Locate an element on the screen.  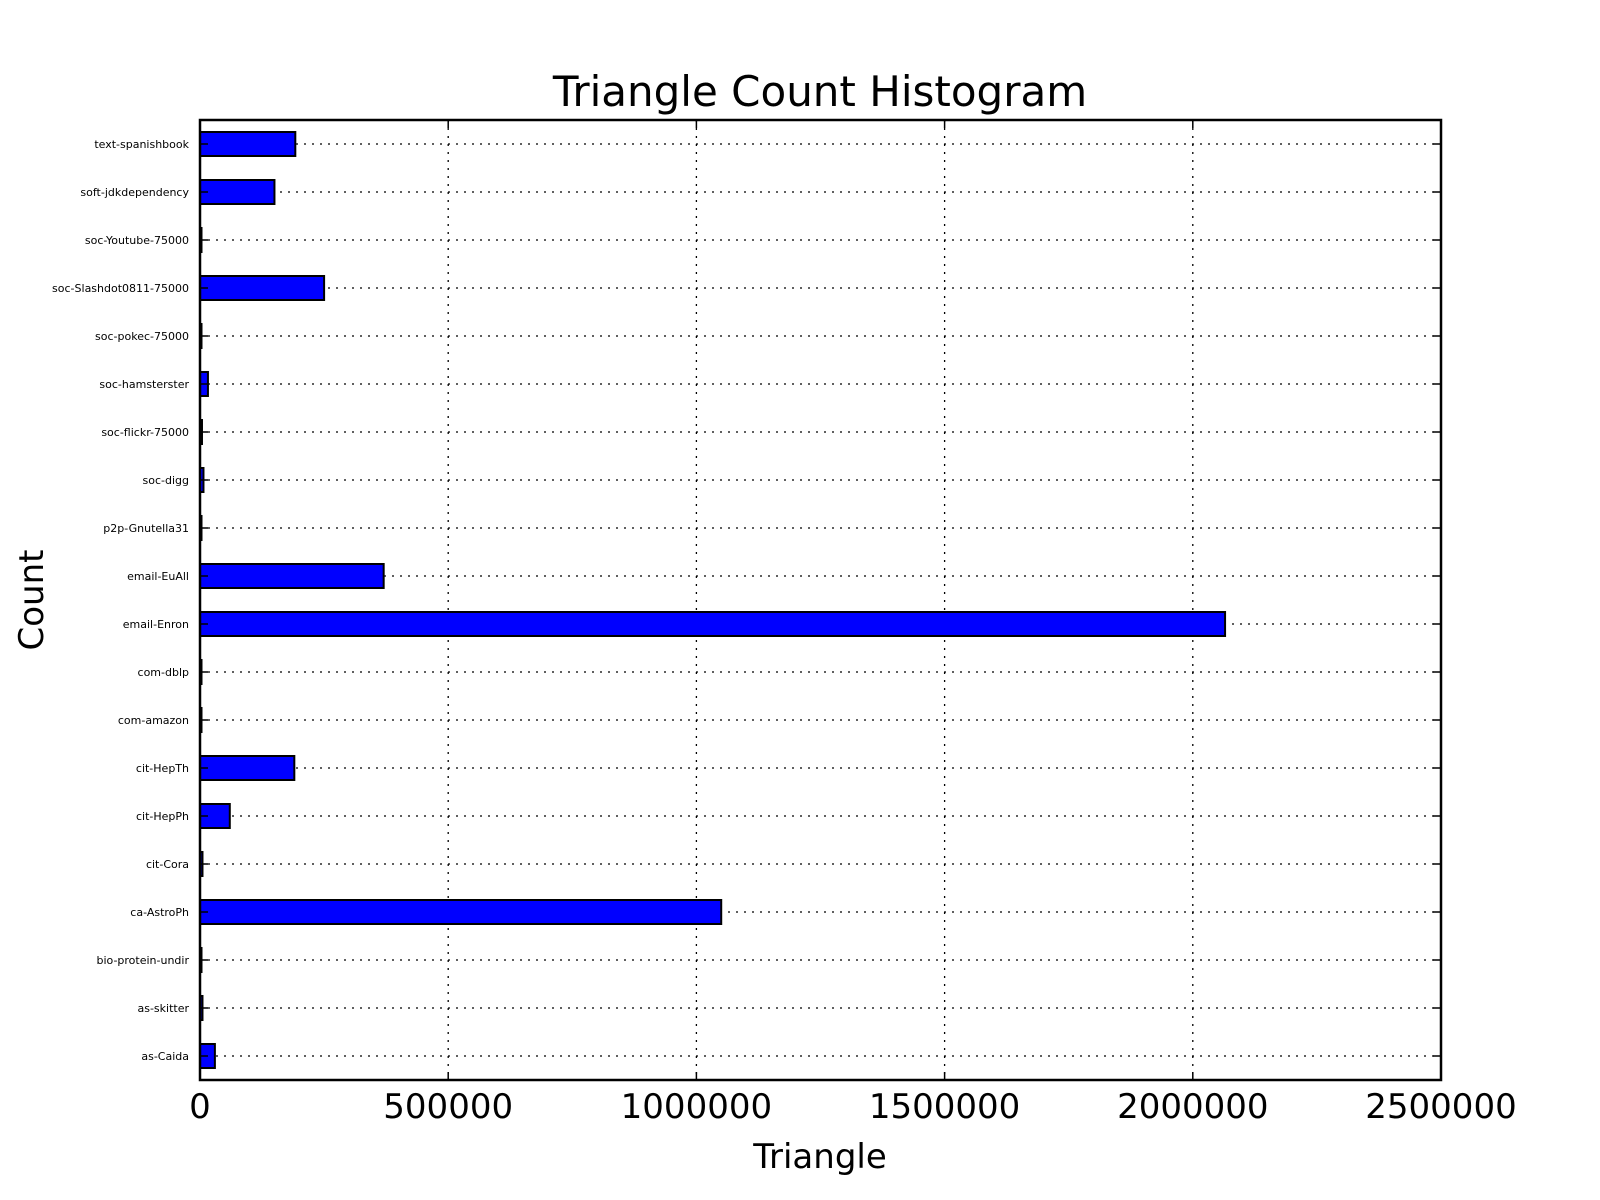
y-tick-label: p2p-Gnutella31 is located at coordinates (146, 528).